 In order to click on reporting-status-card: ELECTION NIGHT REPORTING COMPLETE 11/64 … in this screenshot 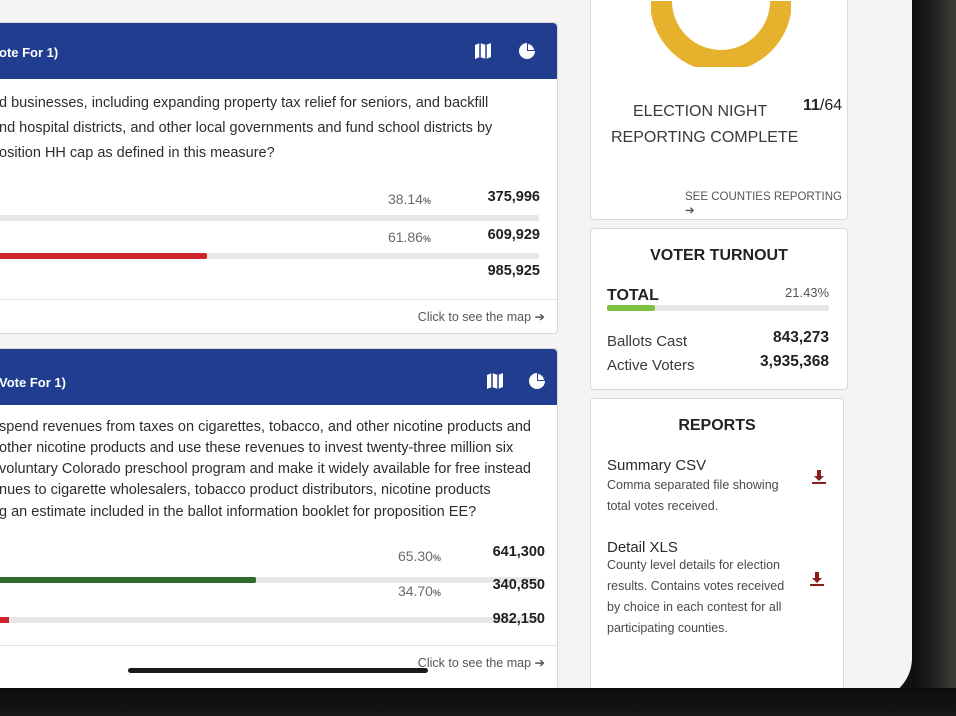, I will do `click(719, 110)`.